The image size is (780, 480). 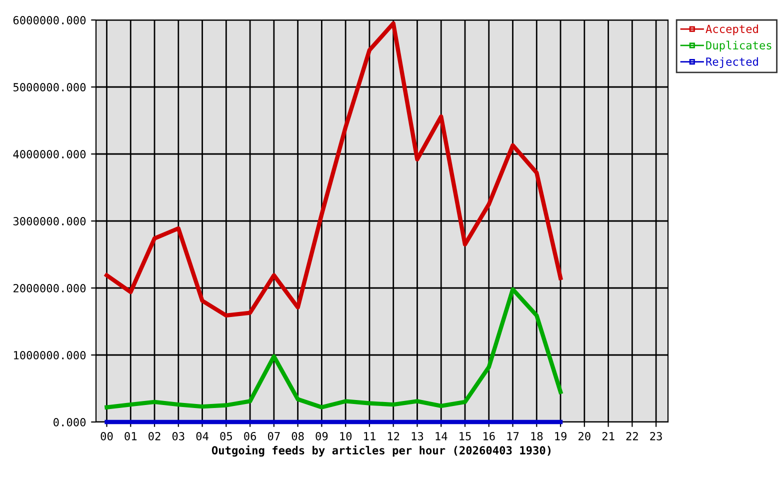 What do you see at coordinates (130, 436) in the screenshot?
I see `x-tick-label: 01` at bounding box center [130, 436].